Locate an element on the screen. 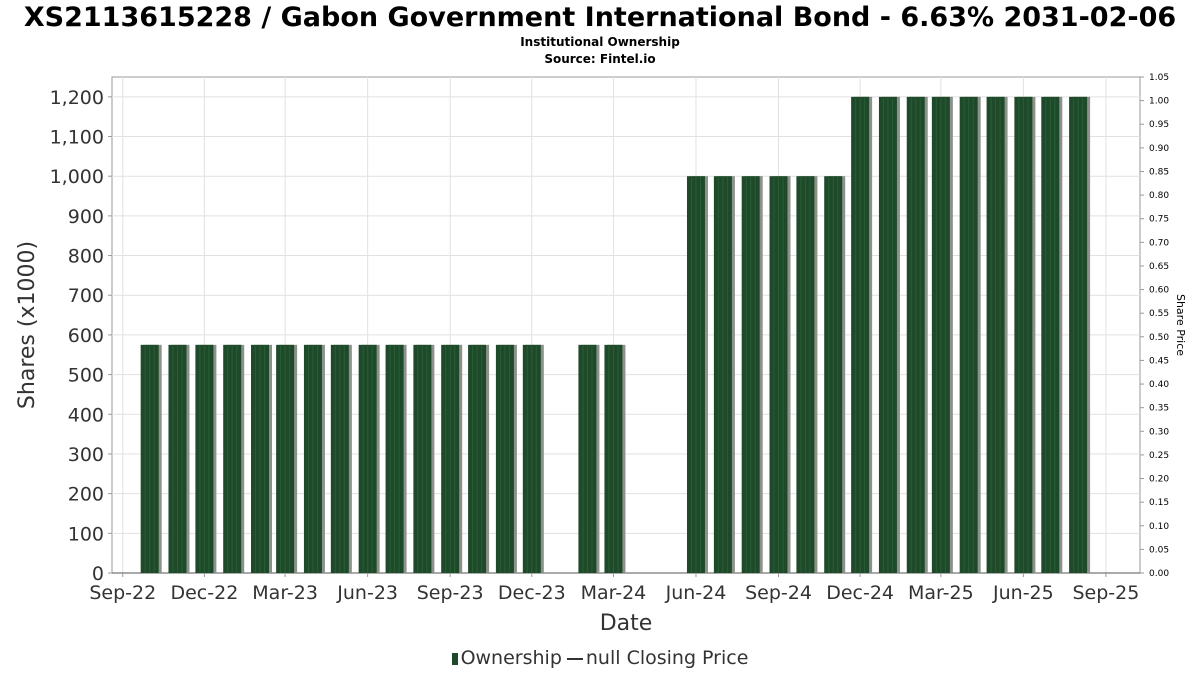  y2-tick-label: 0.80 is located at coordinates (1159, 196).